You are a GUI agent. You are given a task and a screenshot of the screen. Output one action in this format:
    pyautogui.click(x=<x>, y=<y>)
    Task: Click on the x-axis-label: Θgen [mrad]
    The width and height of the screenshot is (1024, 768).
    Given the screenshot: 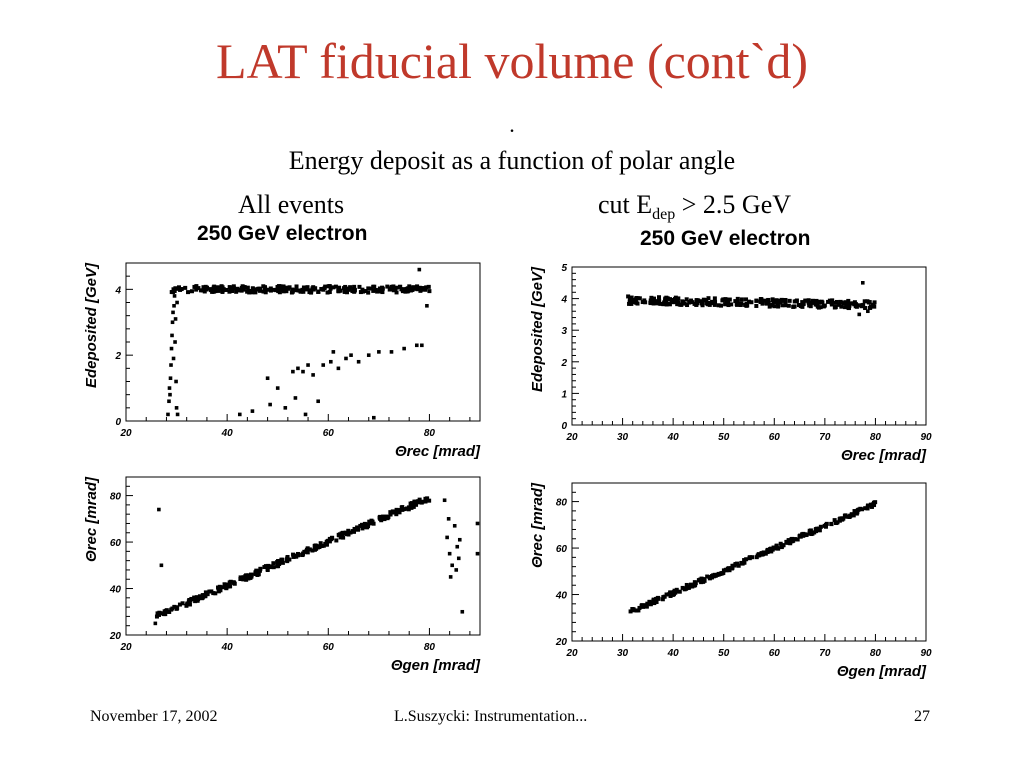 What is the action you would take?
    pyautogui.click(x=436, y=665)
    